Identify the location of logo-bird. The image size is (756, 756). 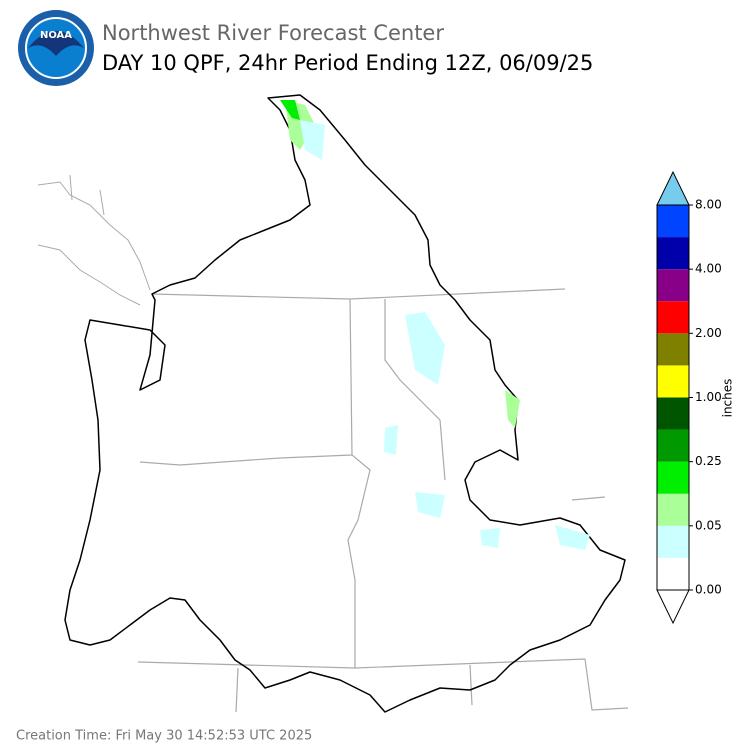
(56, 43).